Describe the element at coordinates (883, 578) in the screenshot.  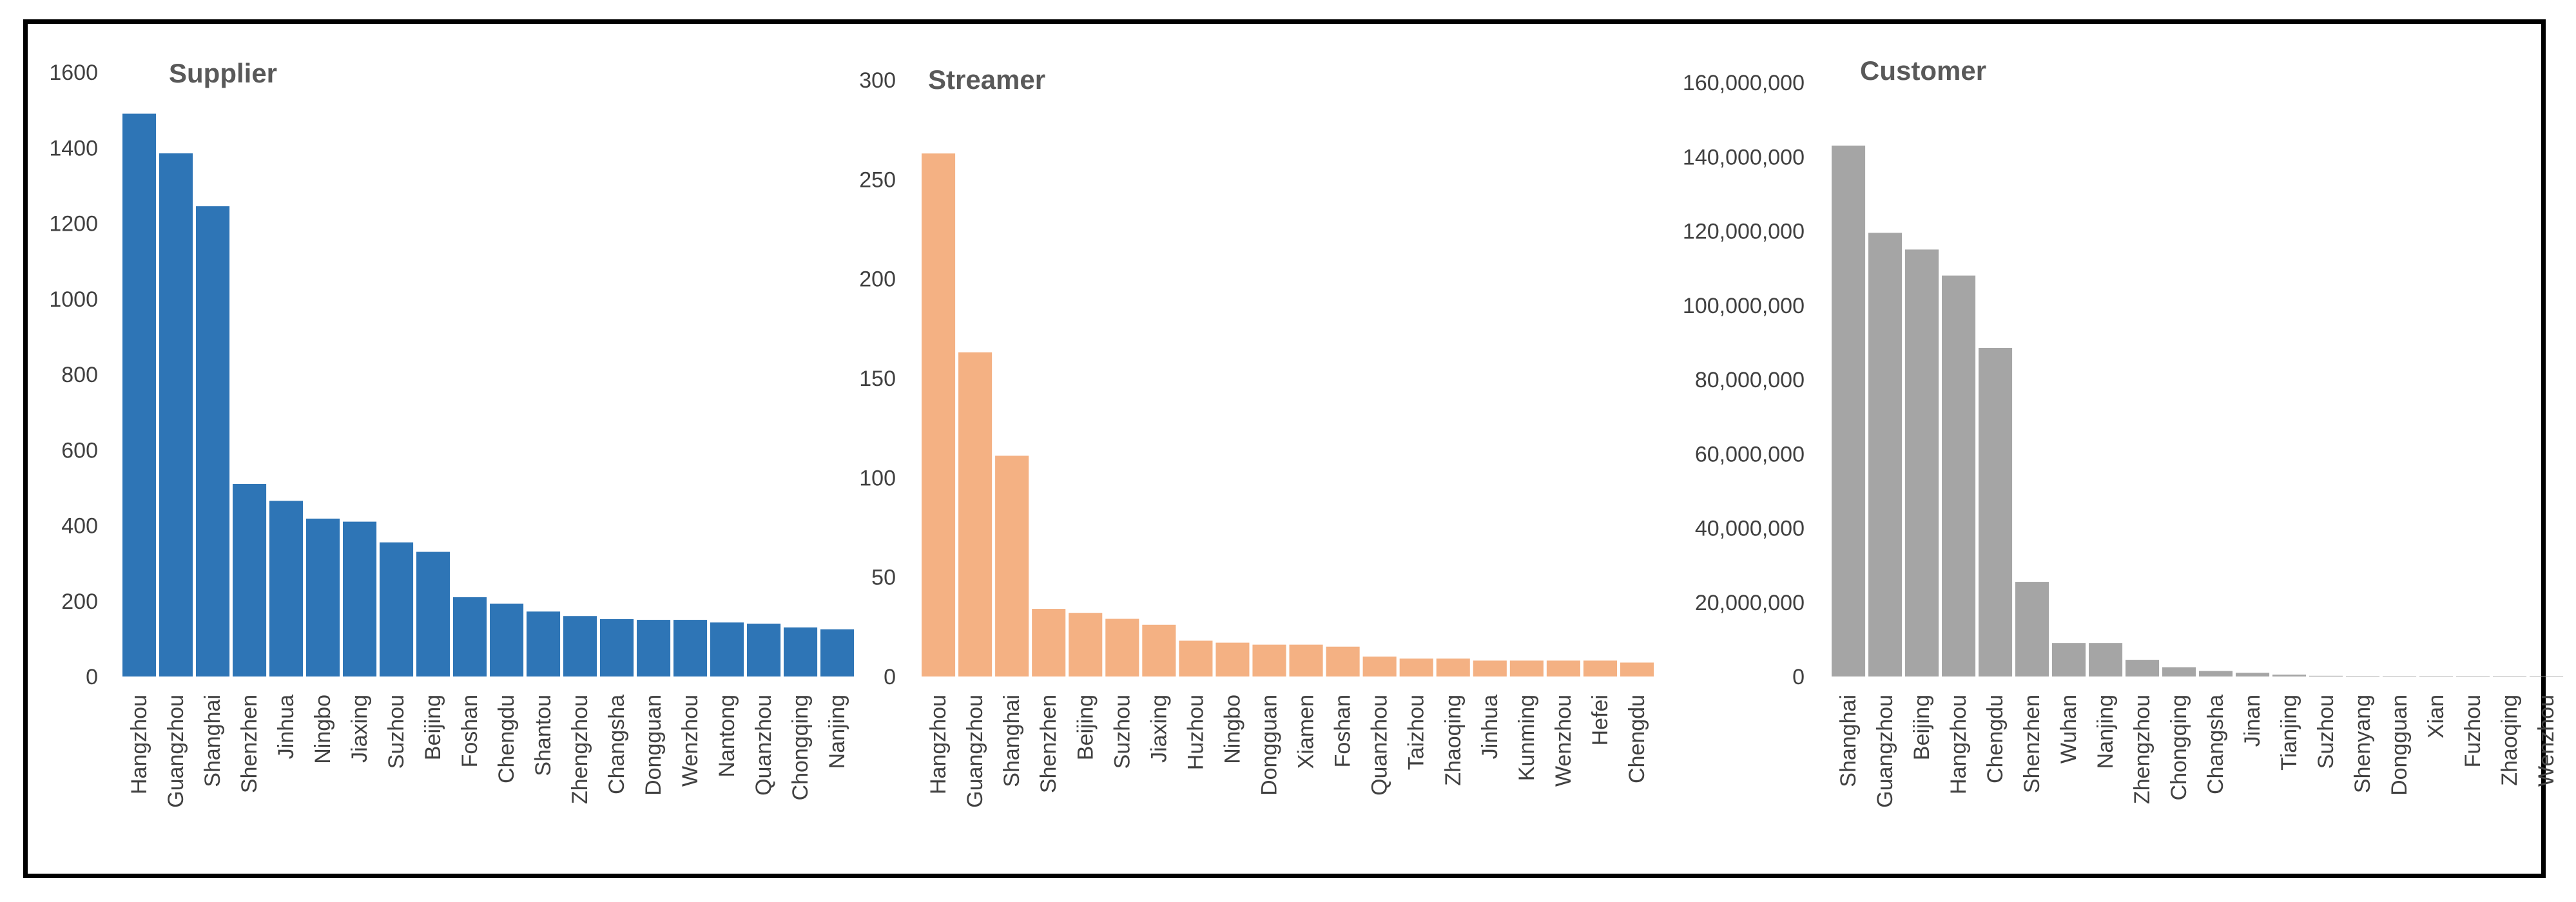
I see `y-tick-label: 50` at that location.